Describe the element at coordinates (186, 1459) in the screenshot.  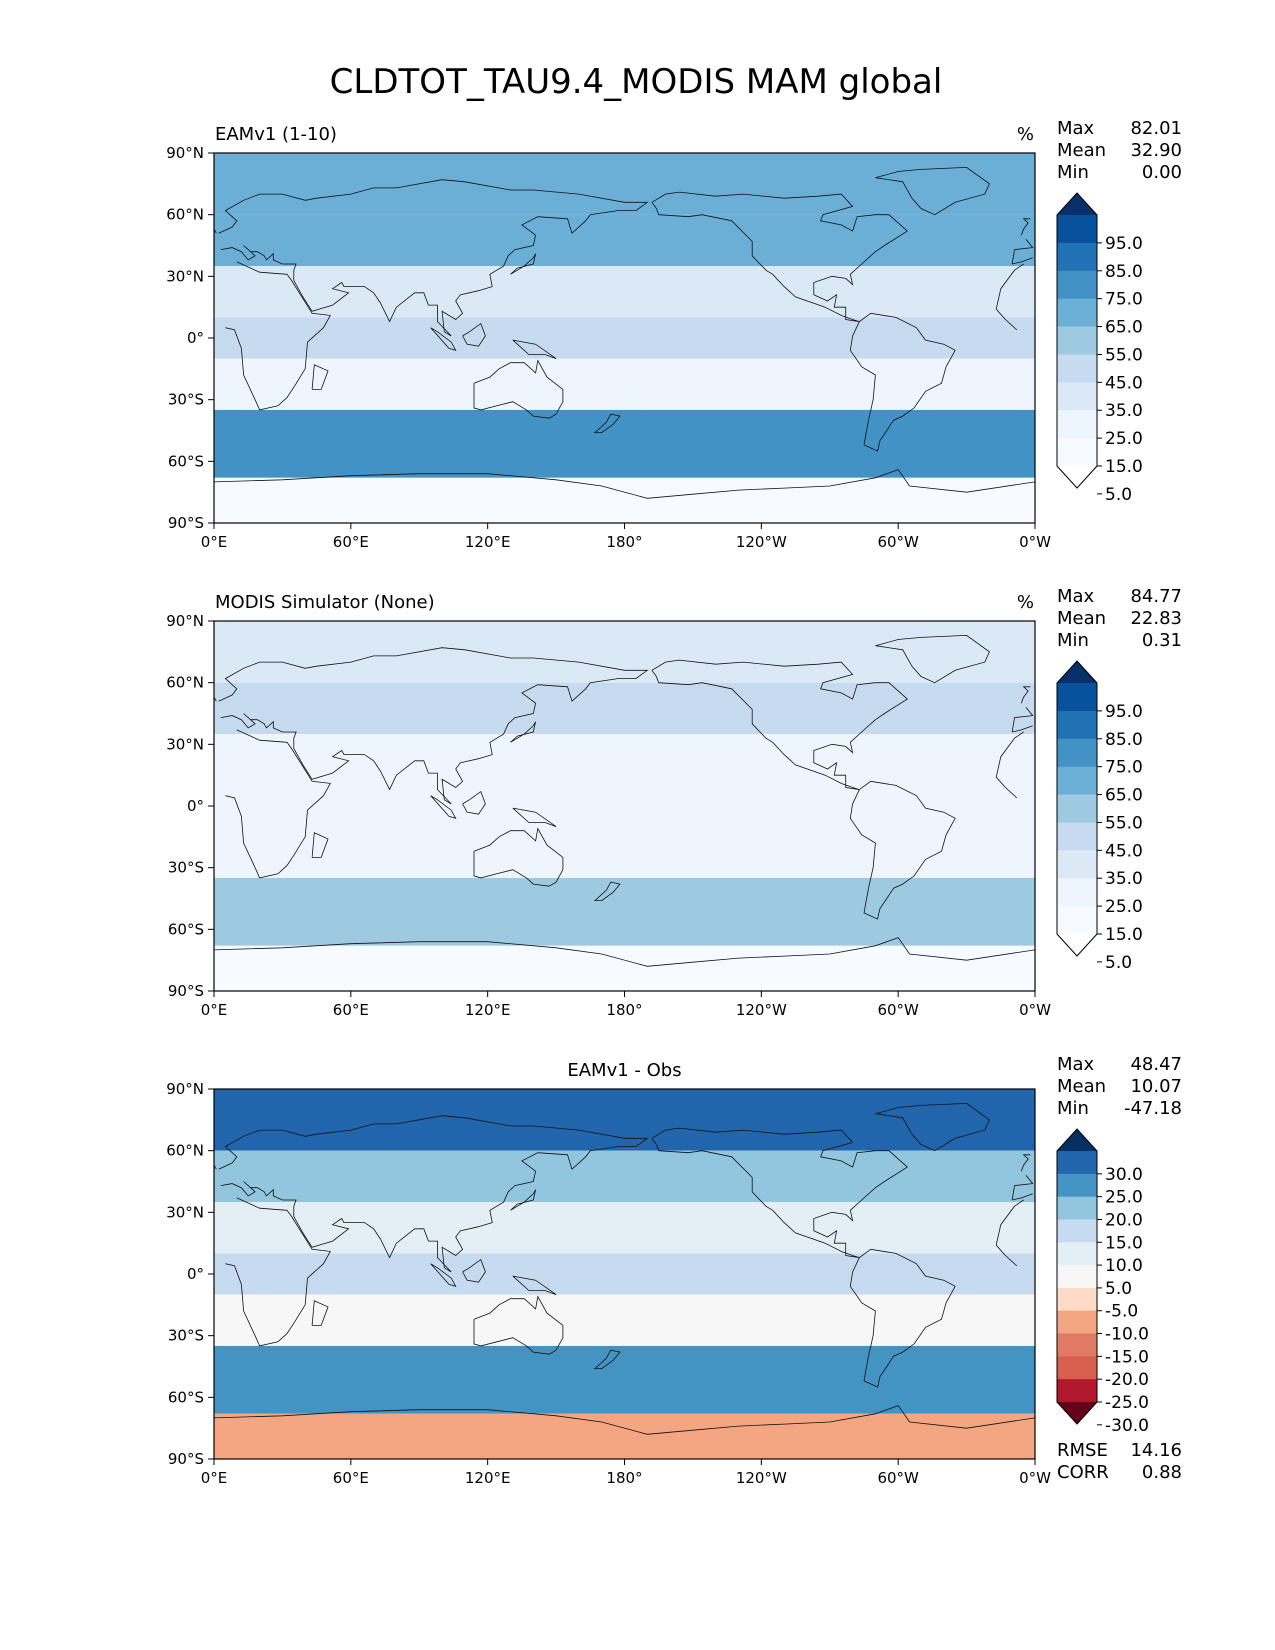
I see `lat-tick-label: 90°S` at that location.